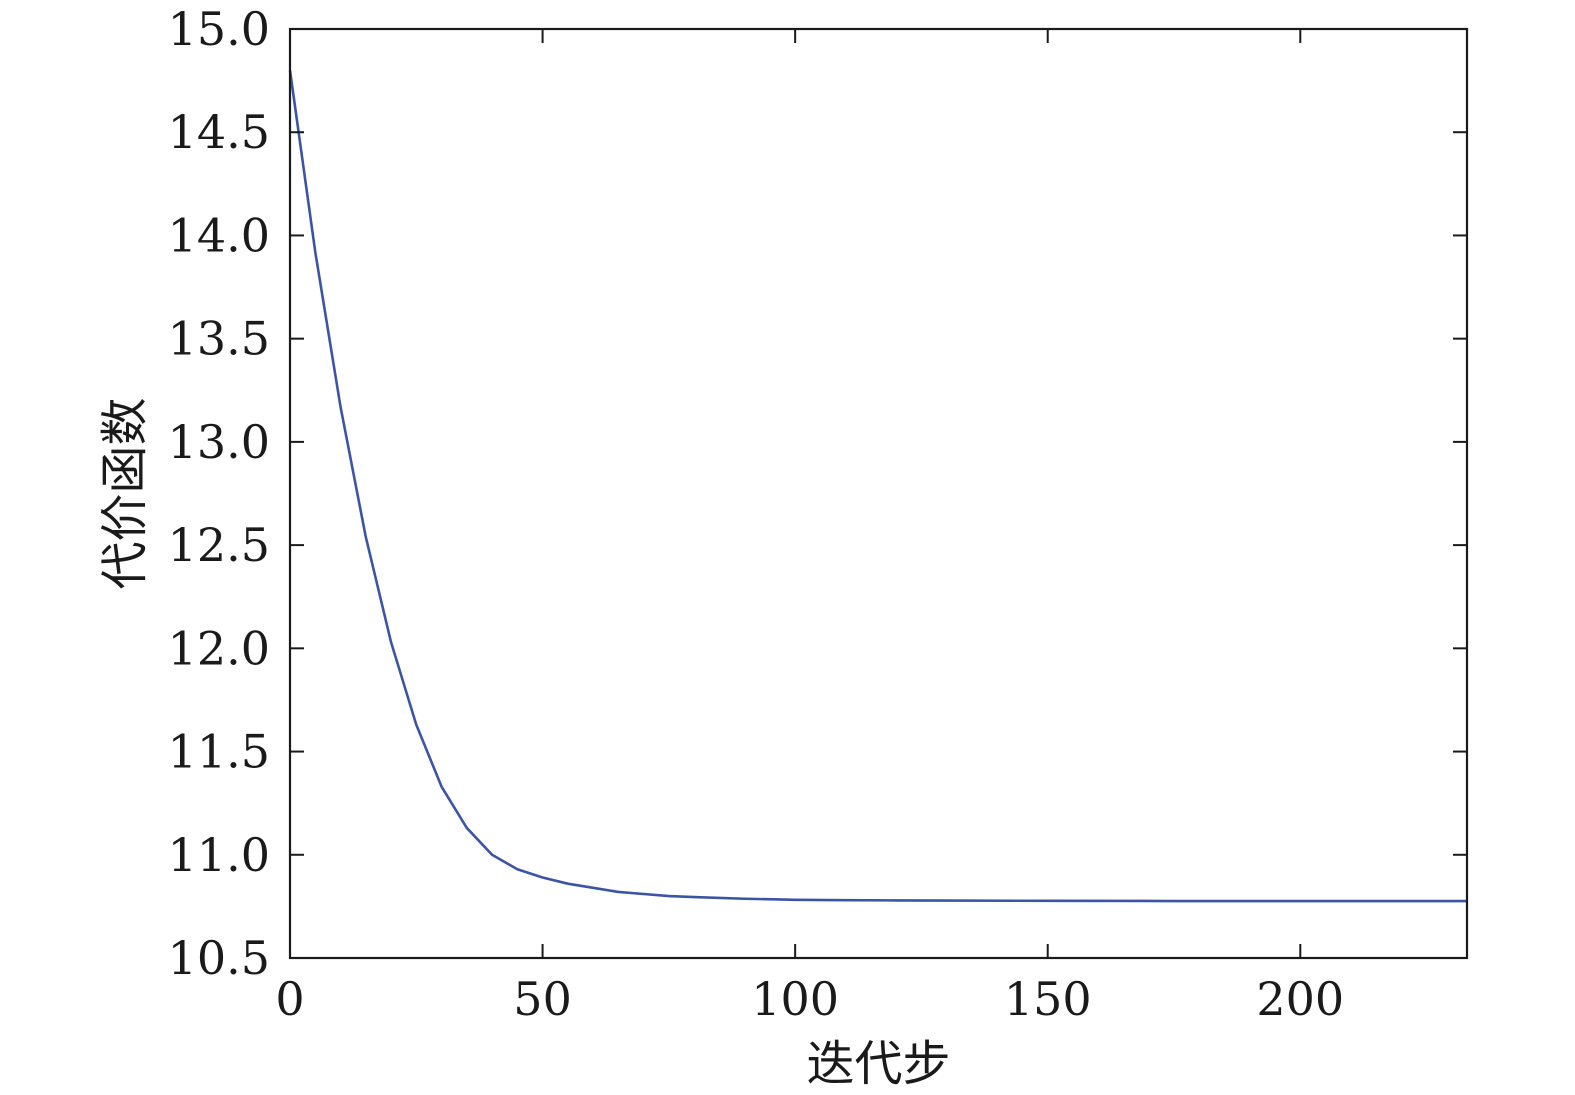 The image size is (1575, 1095). What do you see at coordinates (289, 999) in the screenshot?
I see `x-tick-label: 0` at bounding box center [289, 999].